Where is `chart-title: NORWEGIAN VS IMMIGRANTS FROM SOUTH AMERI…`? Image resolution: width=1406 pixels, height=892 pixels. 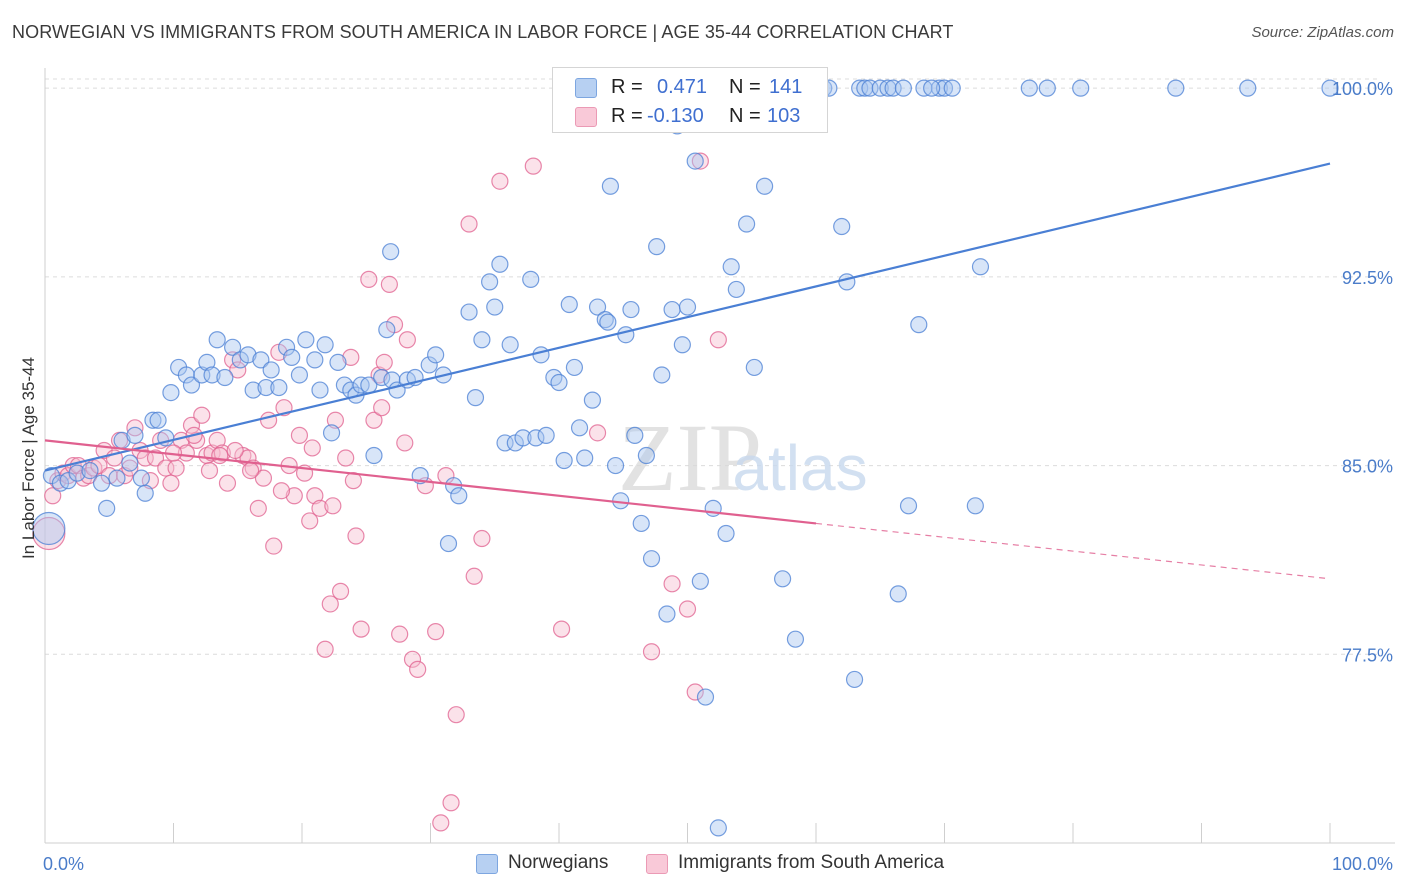 chart-title: NORWEGIAN VS IMMIGRANTS FROM SOUTH AMERI… is located at coordinates (483, 32).